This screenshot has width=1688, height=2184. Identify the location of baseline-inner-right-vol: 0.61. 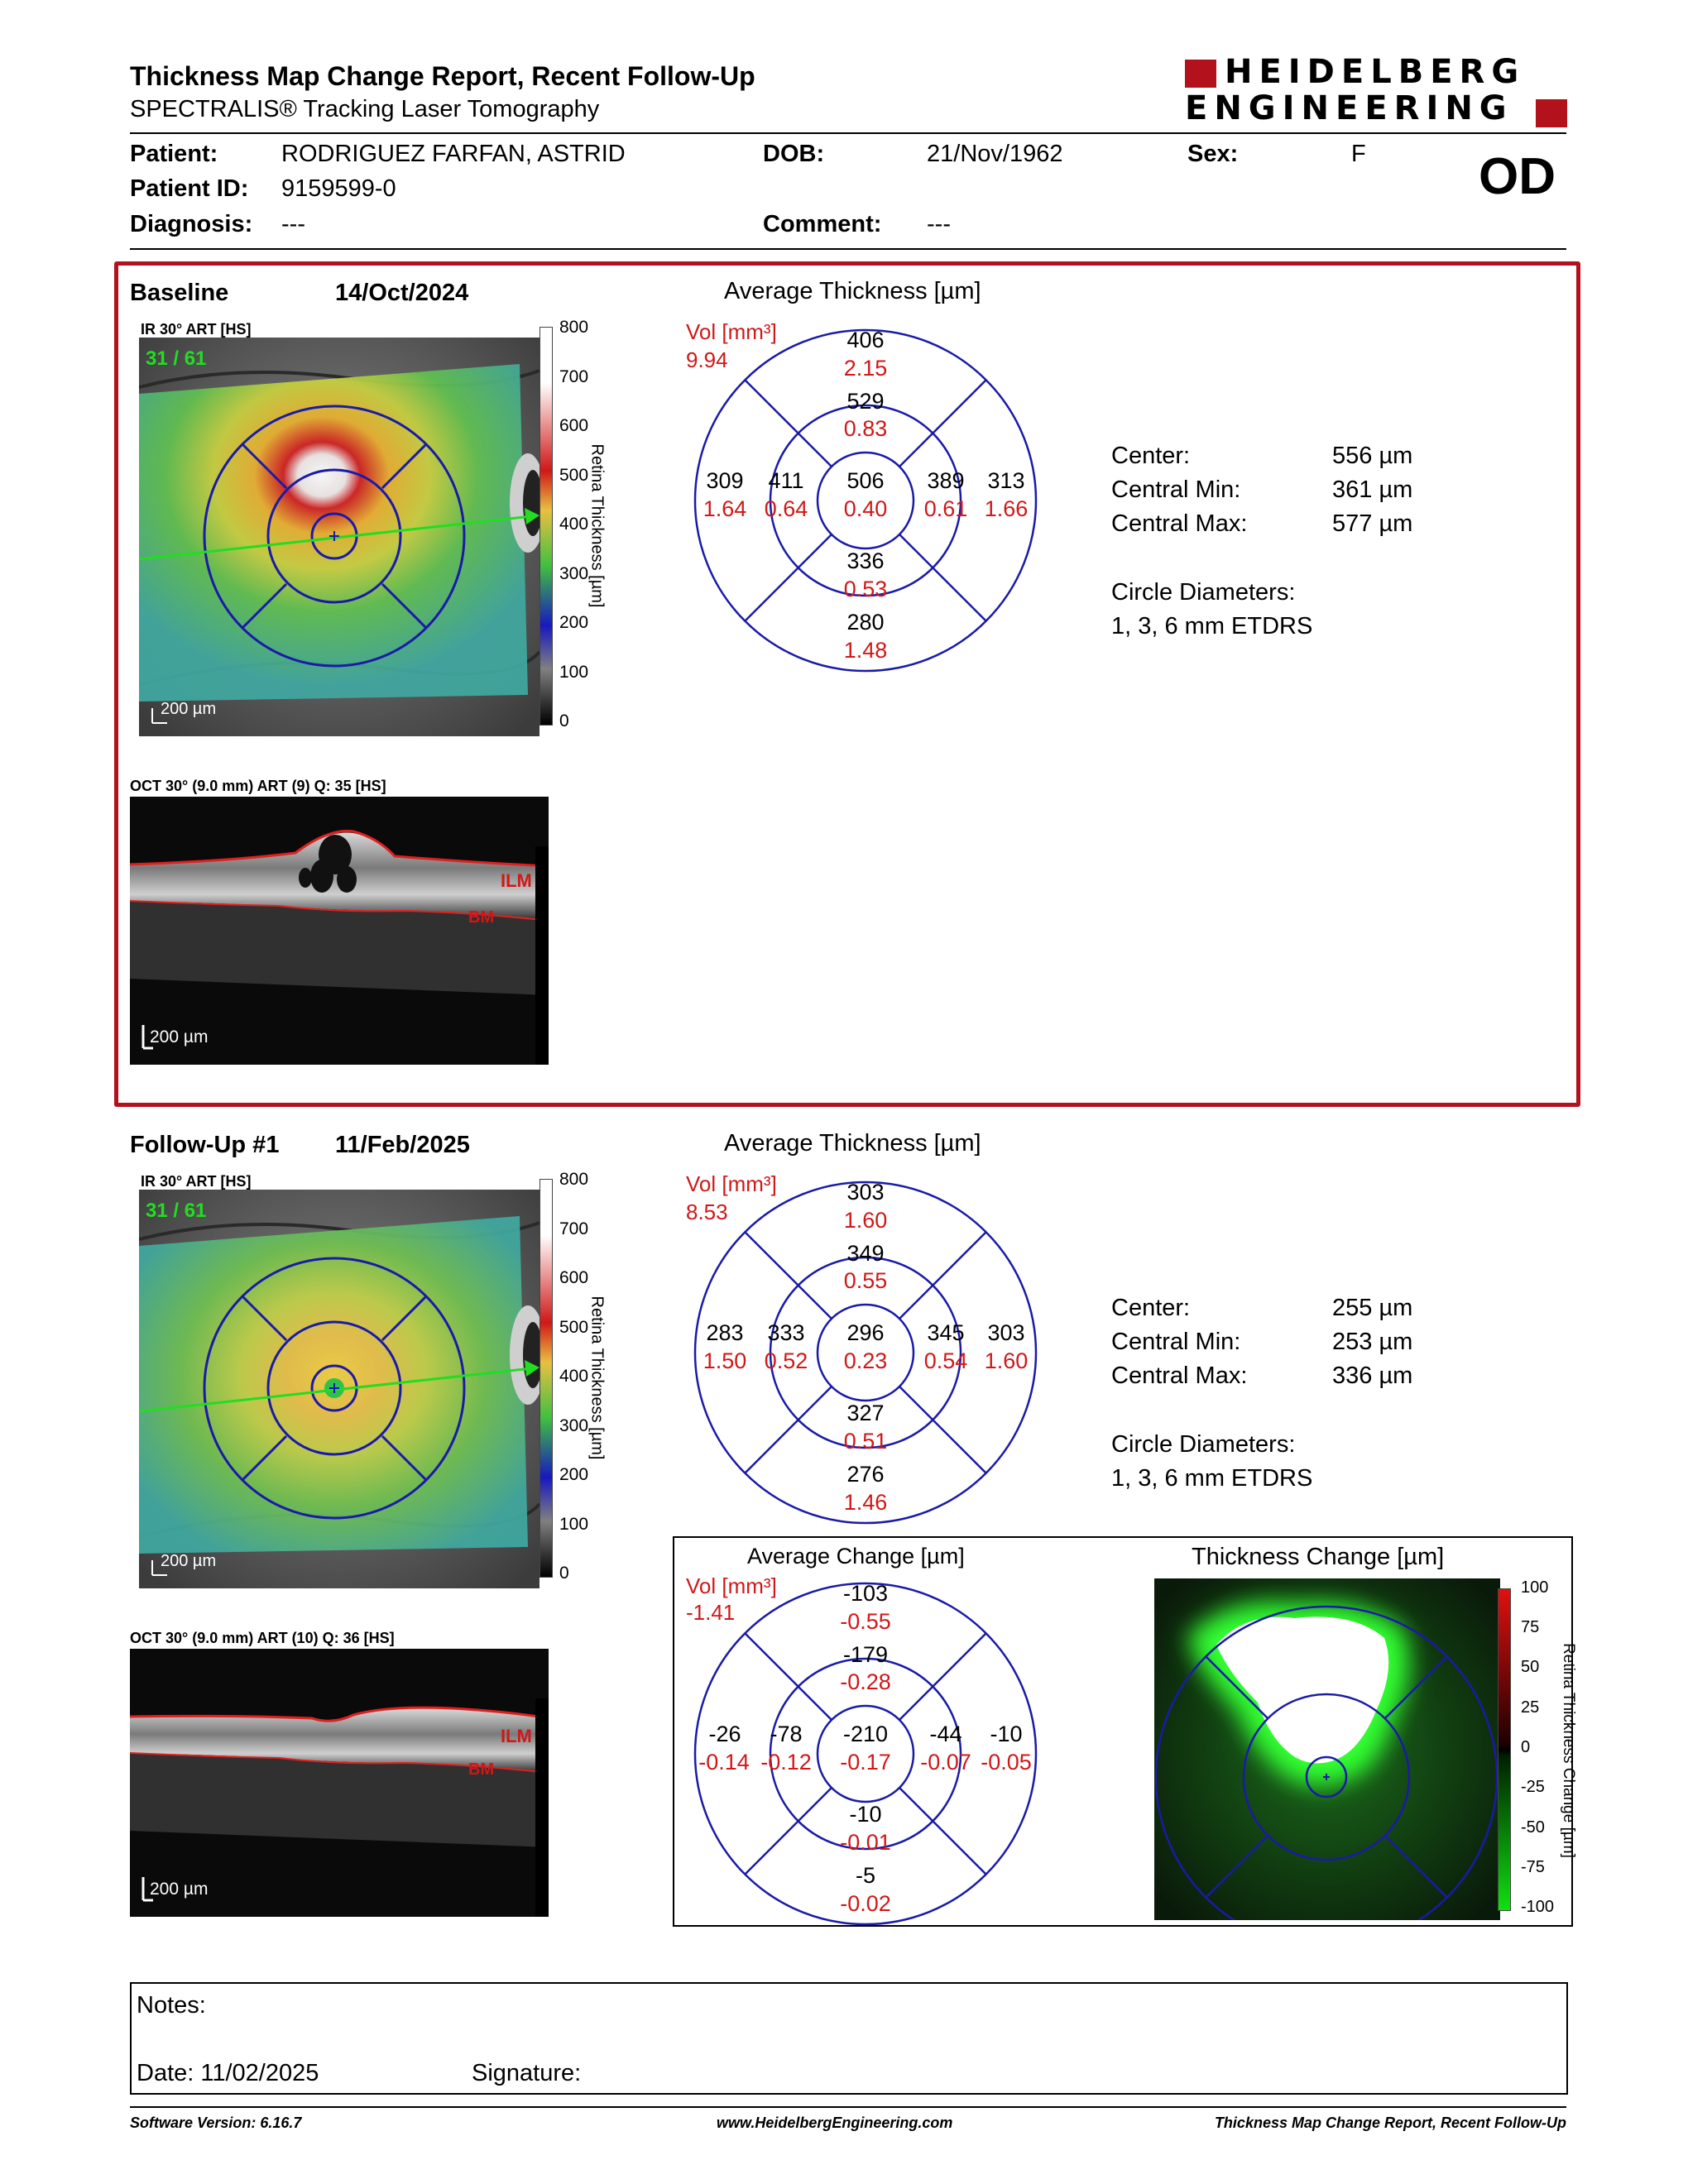
(945, 508).